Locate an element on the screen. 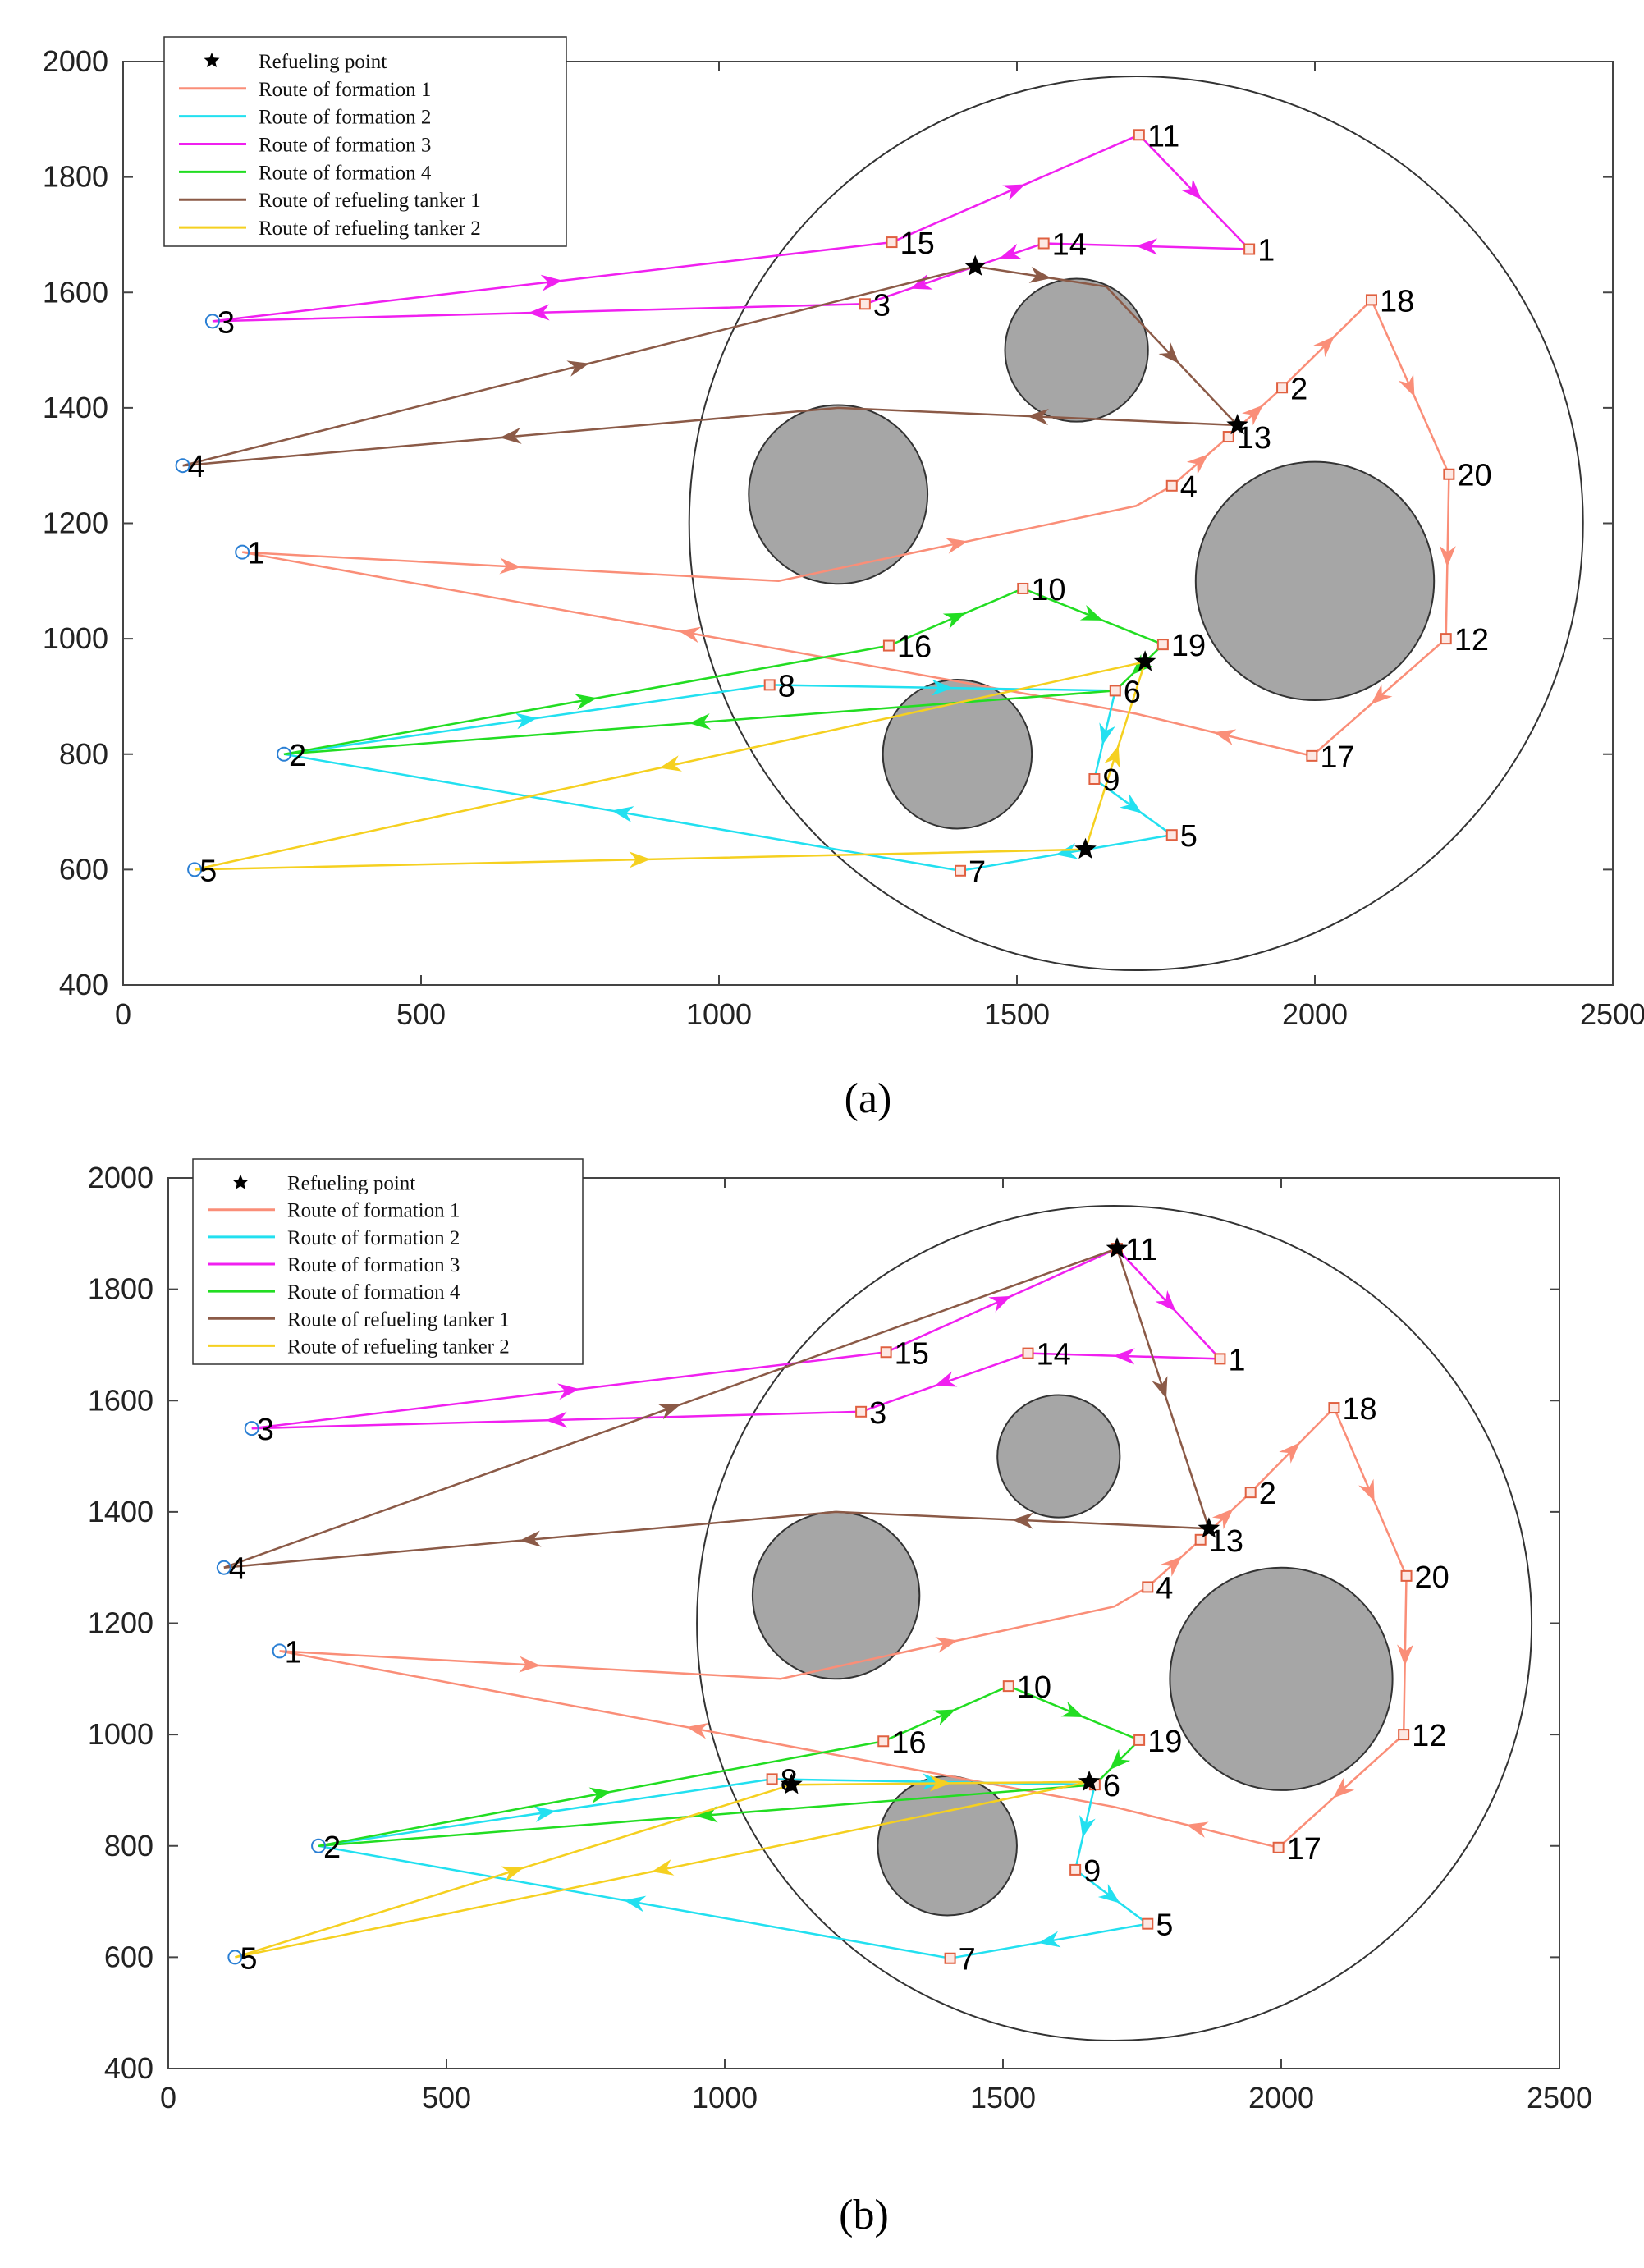  target-label: 16 is located at coordinates (914, 647).